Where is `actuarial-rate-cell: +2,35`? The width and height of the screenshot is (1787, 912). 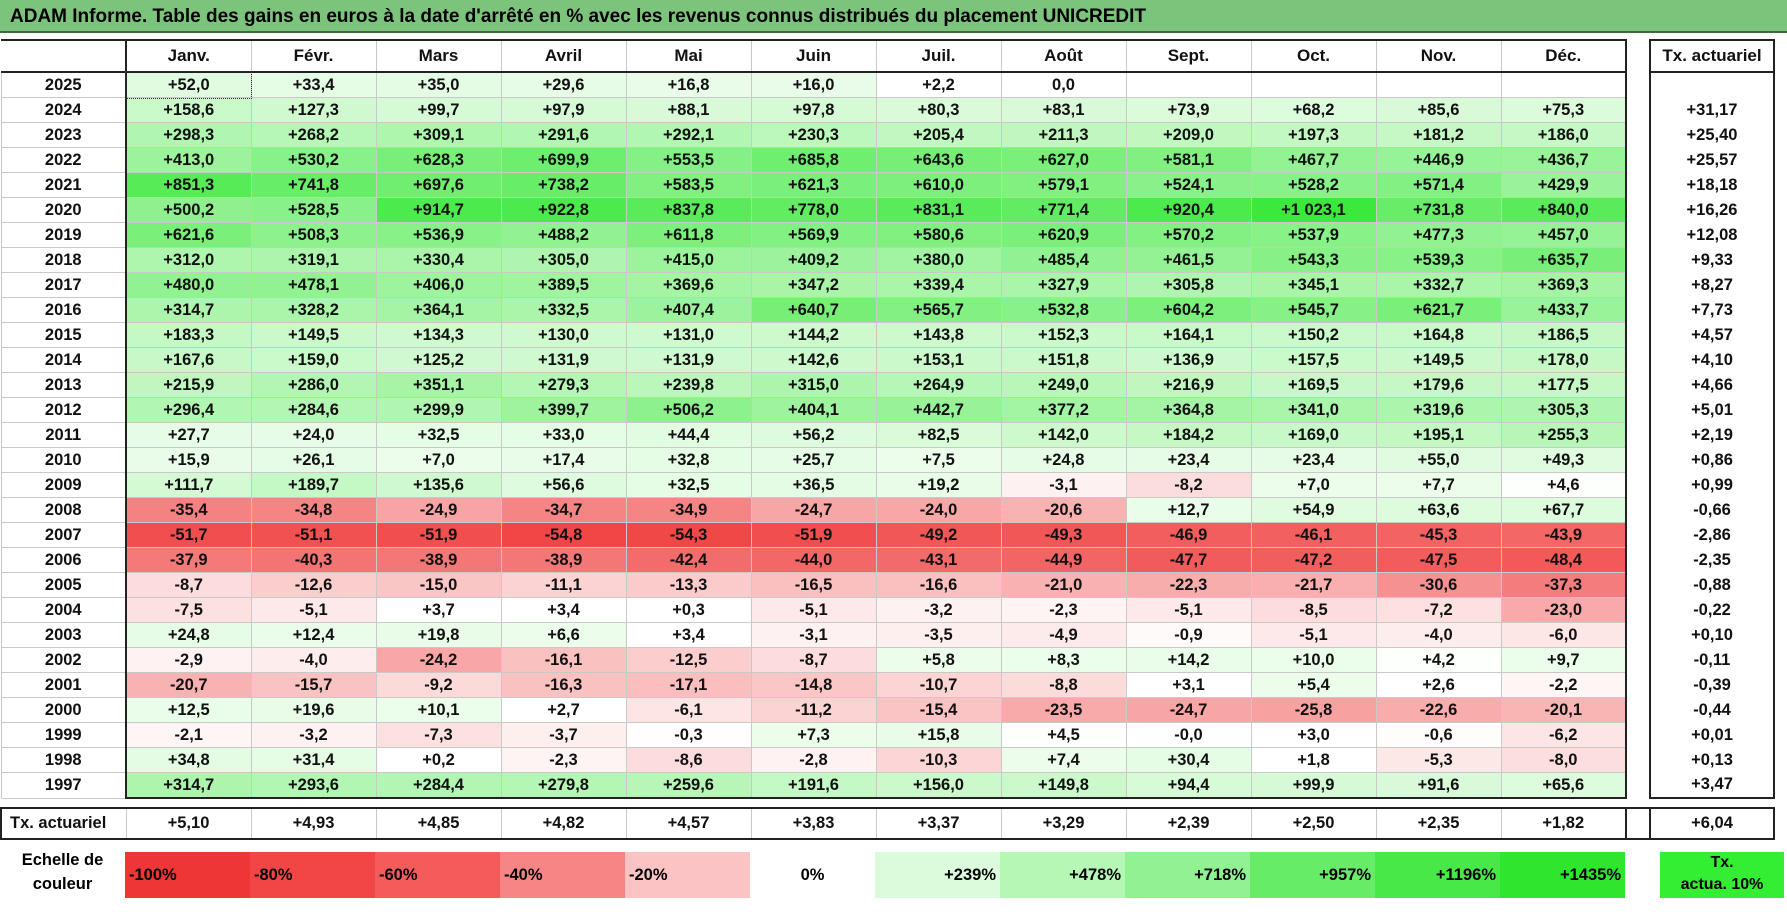 actuarial-rate-cell: +2,35 is located at coordinates (1438, 823).